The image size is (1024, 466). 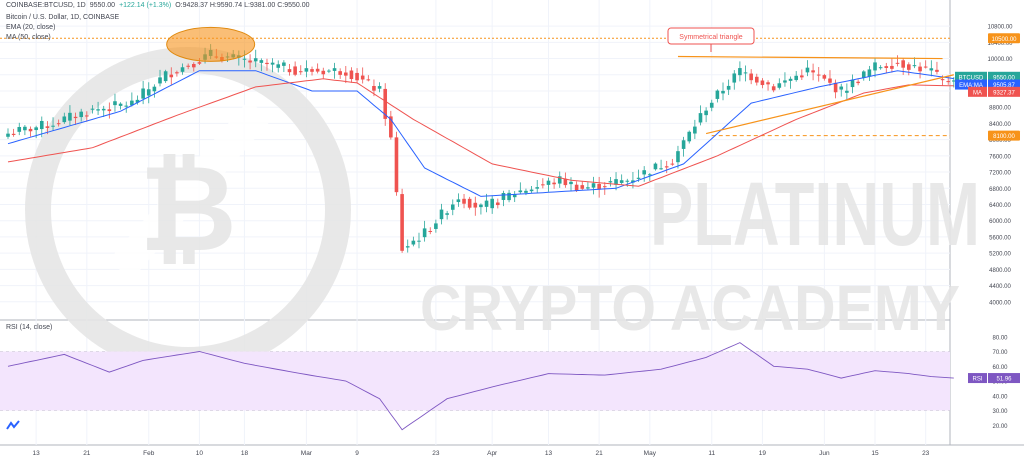 What do you see at coordinates (1000, 174) in the screenshot?
I see `price-tick-label: 7200.00` at bounding box center [1000, 174].